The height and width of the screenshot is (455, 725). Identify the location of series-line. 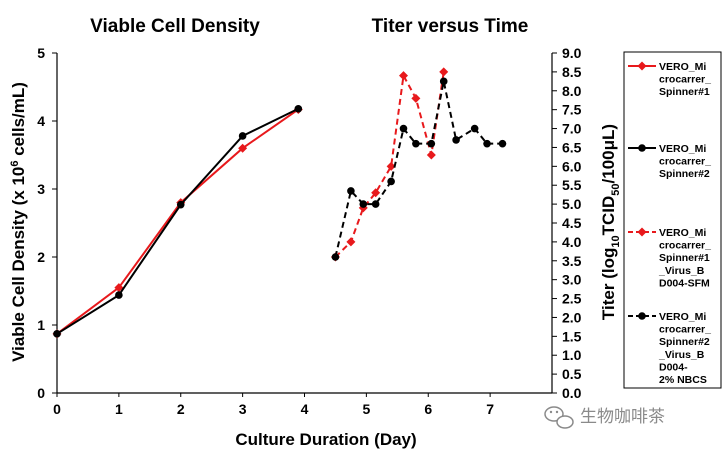
(389, 164).